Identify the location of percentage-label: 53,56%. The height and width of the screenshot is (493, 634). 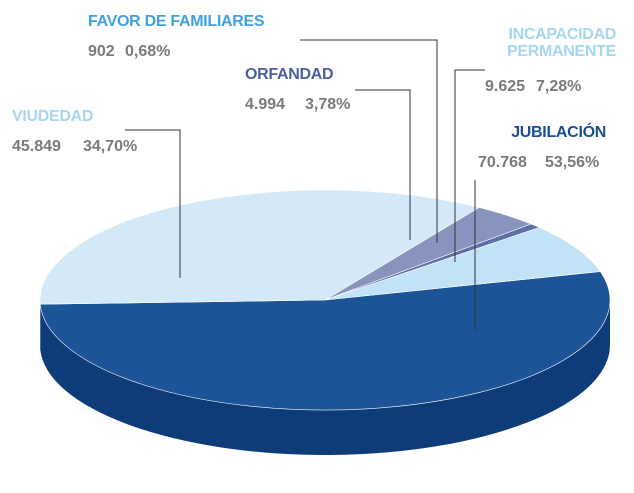
(572, 162).